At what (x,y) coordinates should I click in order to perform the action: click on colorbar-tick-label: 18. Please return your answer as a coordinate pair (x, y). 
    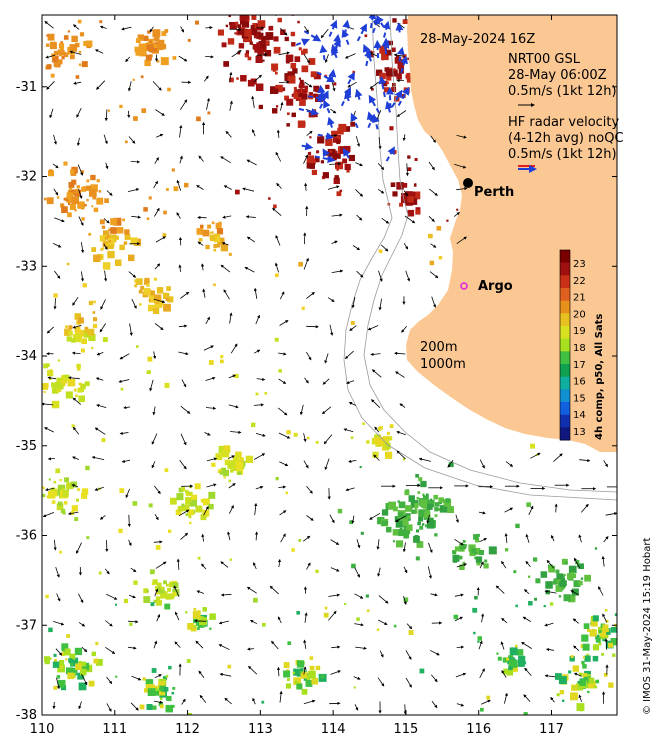
    Looking at the image, I should click on (579, 348).